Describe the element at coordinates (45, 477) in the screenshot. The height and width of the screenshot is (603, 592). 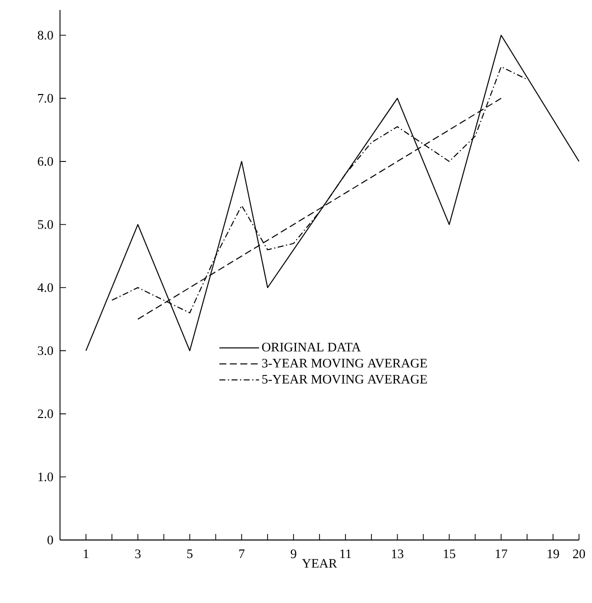
I see `y-tick-label: 1.0` at that location.